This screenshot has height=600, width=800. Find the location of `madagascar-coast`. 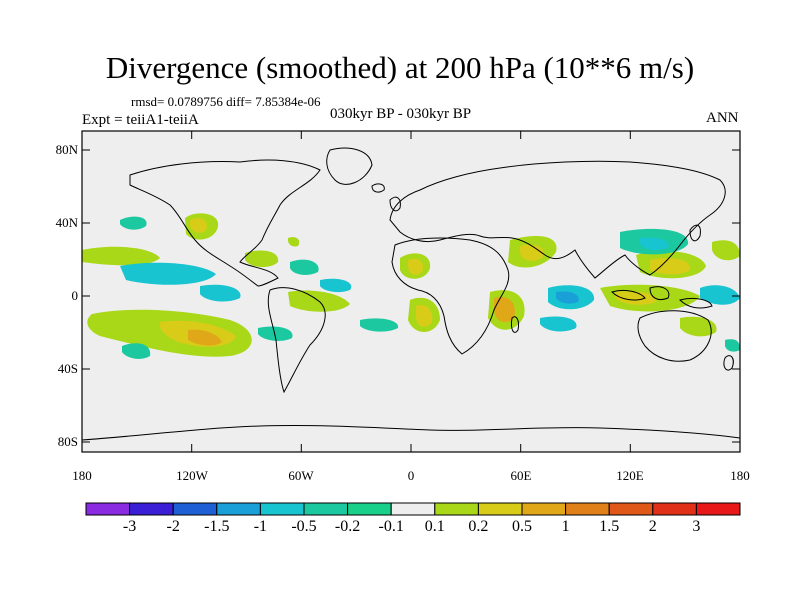

madagascar-coast is located at coordinates (515, 324).